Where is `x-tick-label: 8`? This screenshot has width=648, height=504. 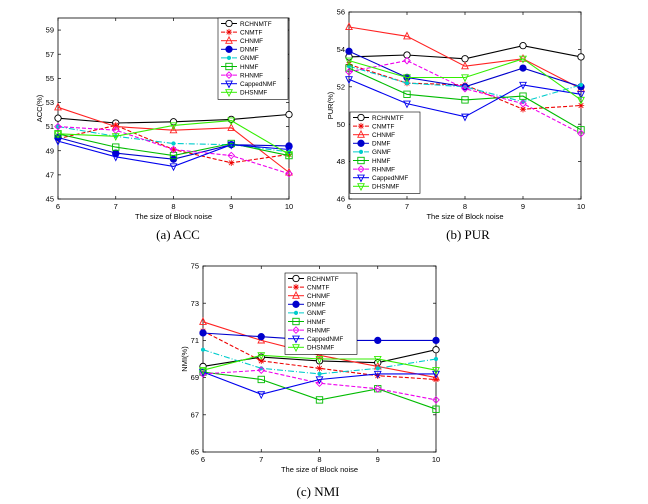 x-tick-label: 8 is located at coordinates (465, 206).